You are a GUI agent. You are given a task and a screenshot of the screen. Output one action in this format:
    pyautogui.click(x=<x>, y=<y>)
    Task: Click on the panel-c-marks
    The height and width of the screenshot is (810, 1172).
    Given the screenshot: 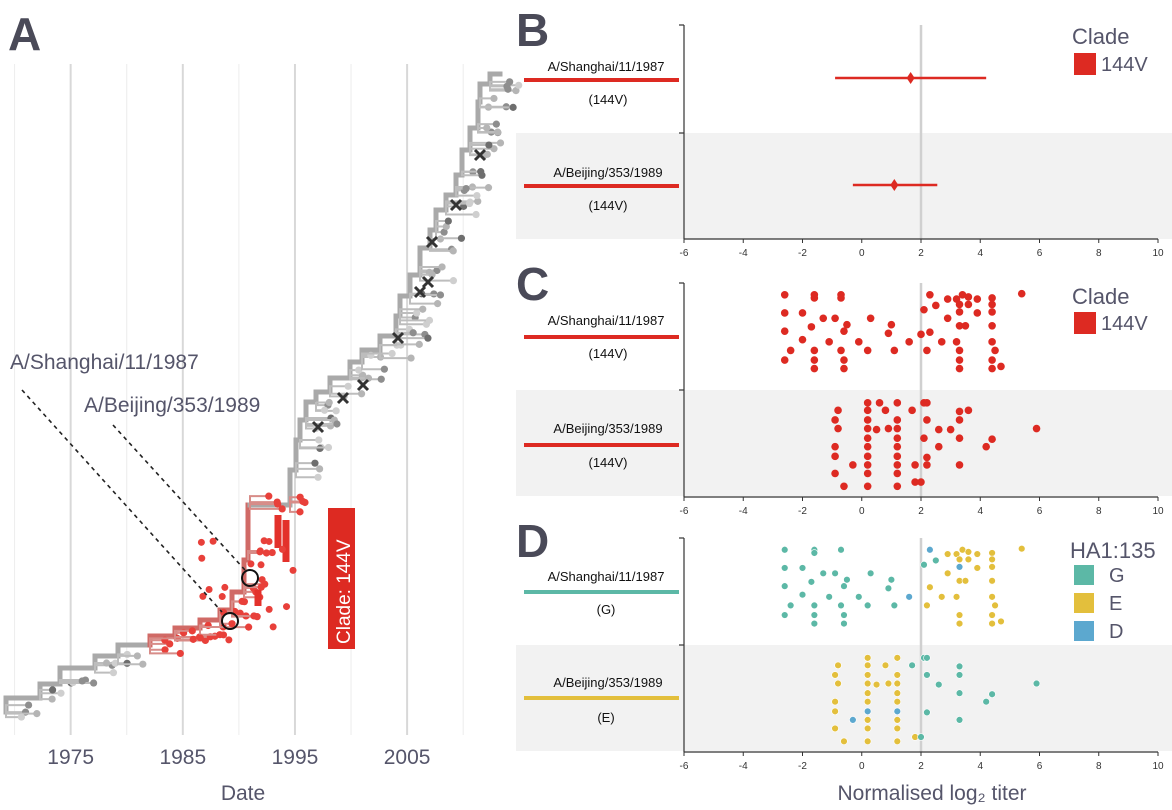 What is the action you would take?
    pyautogui.click(x=910, y=390)
    